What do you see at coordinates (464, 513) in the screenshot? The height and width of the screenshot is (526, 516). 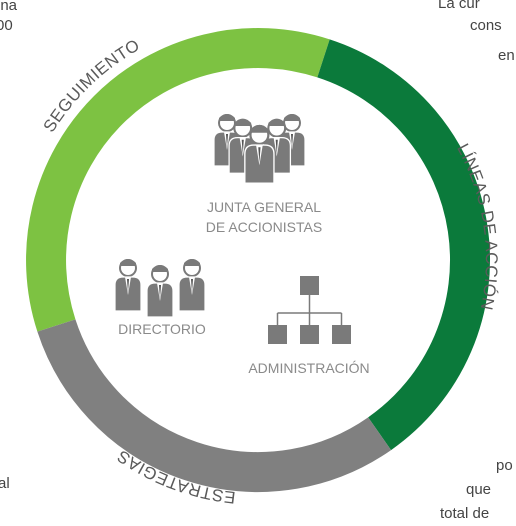 I see `text-fragment: total de` at bounding box center [464, 513].